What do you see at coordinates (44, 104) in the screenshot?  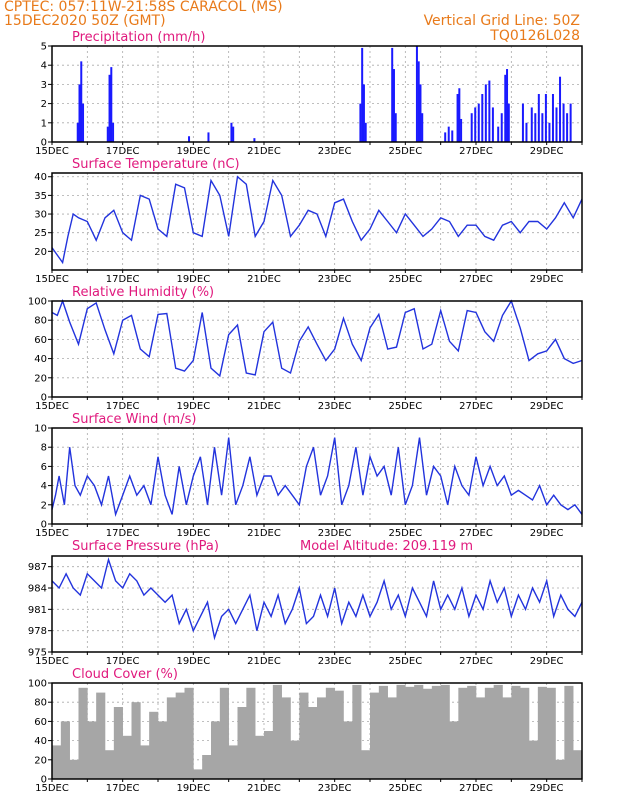 I see `precip-ytick-label: 2` at bounding box center [44, 104].